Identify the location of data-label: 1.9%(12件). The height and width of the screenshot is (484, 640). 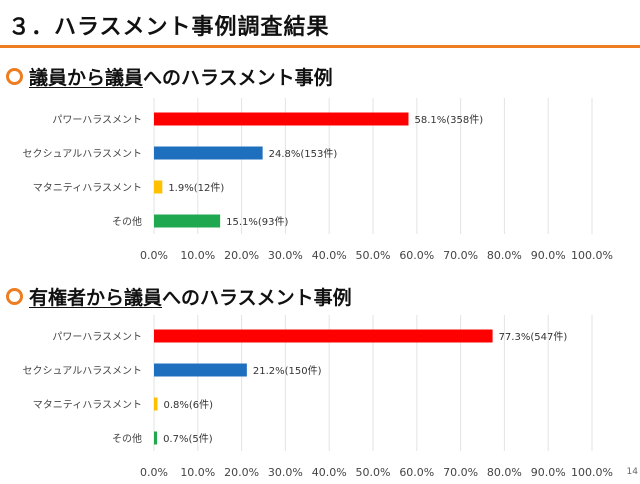
(196, 188).